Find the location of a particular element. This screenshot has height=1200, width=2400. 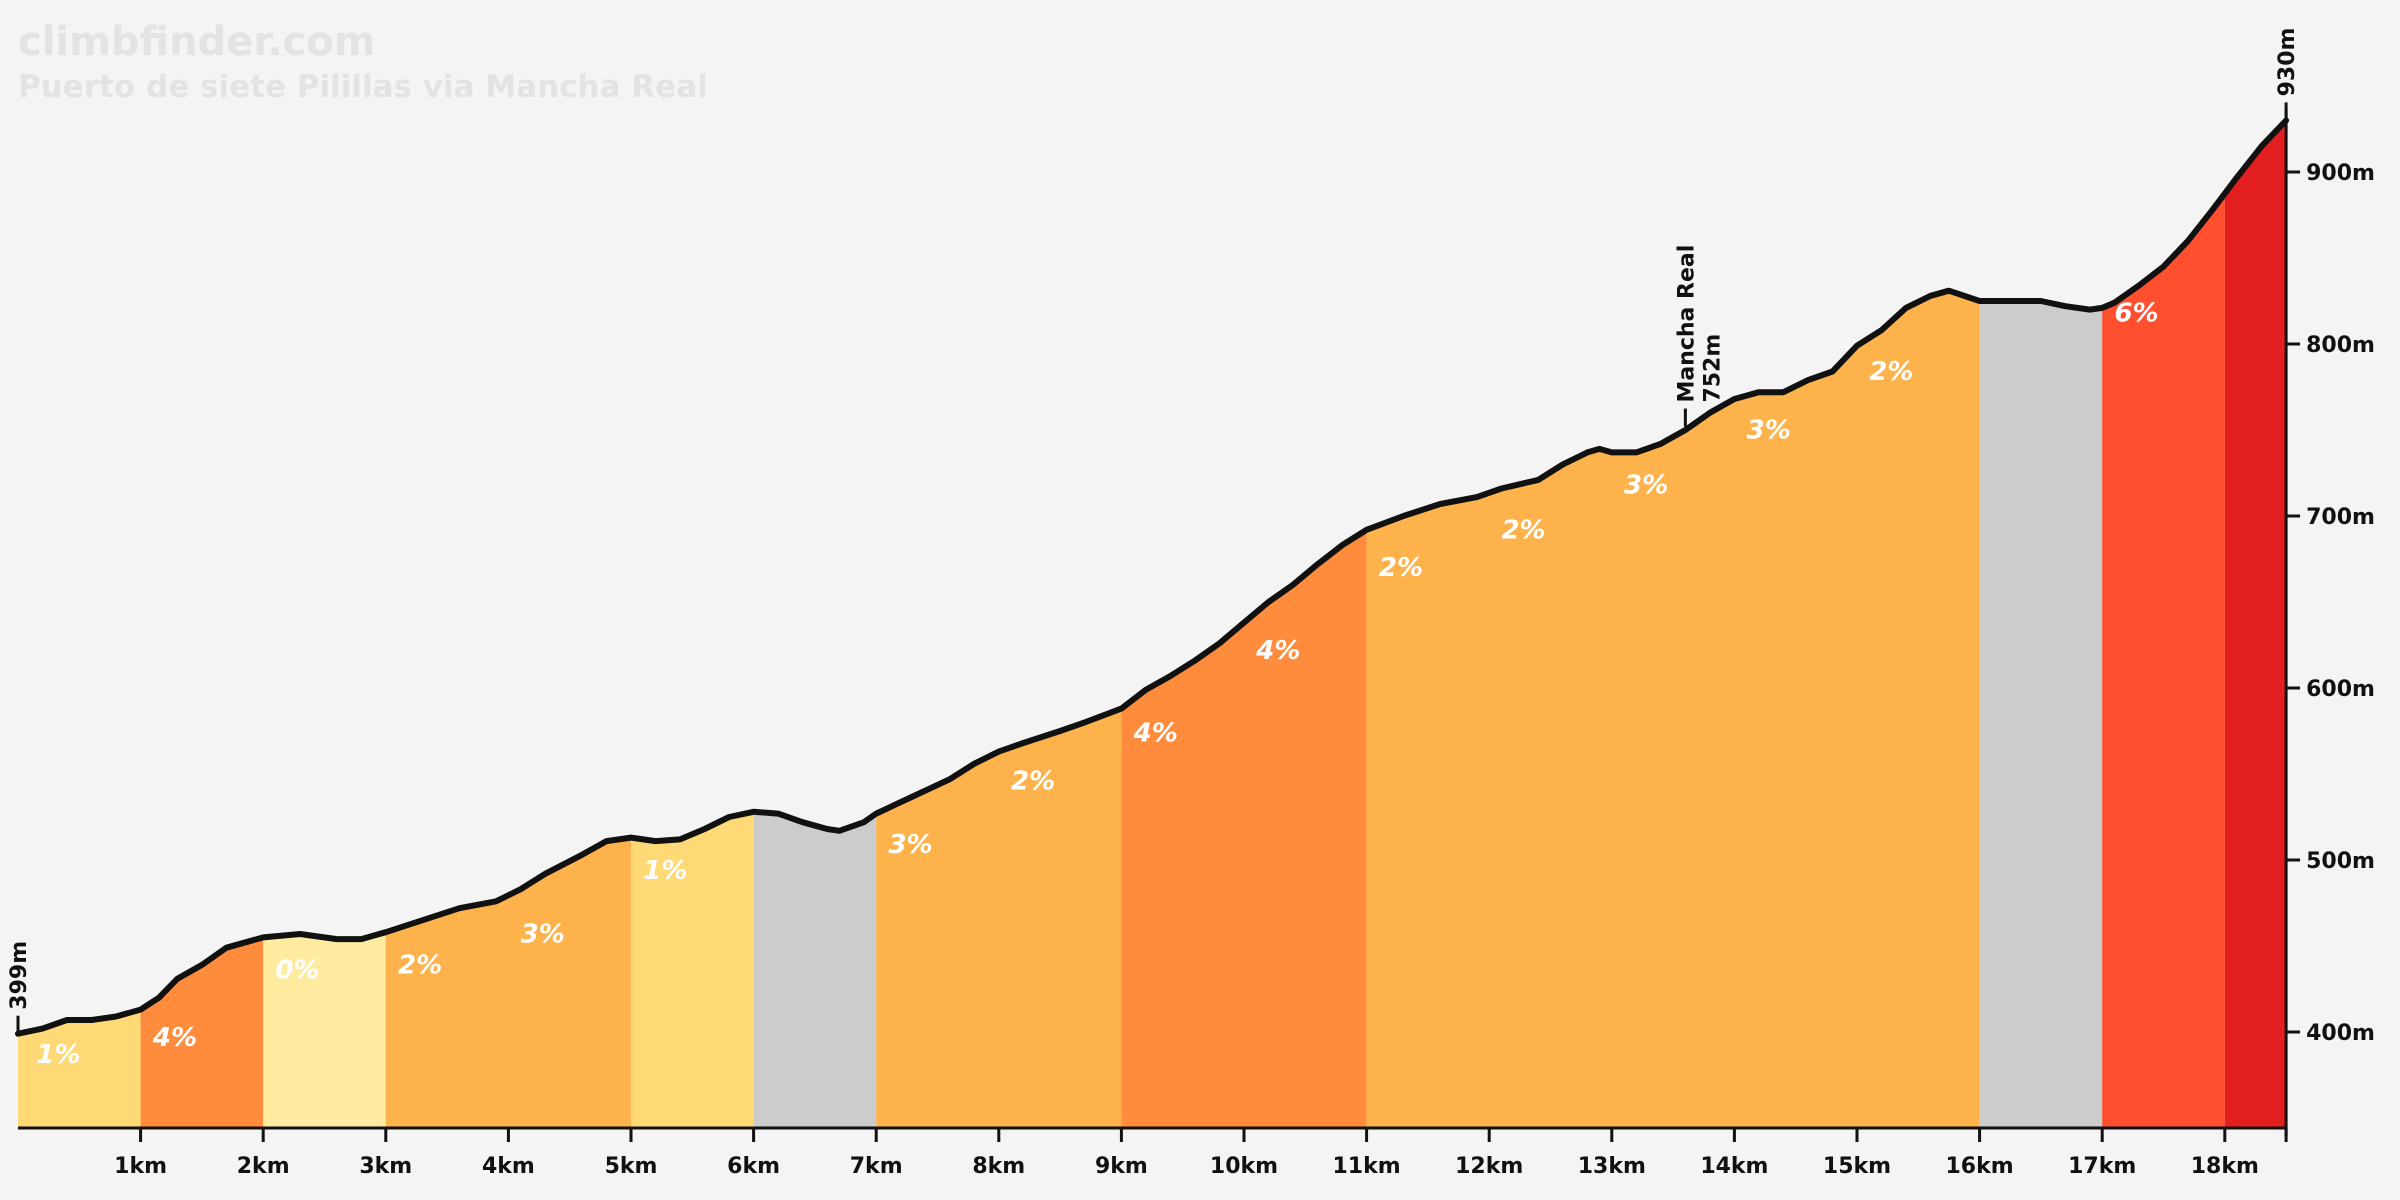

x-tick-label: 7km is located at coordinates (876, 1166).